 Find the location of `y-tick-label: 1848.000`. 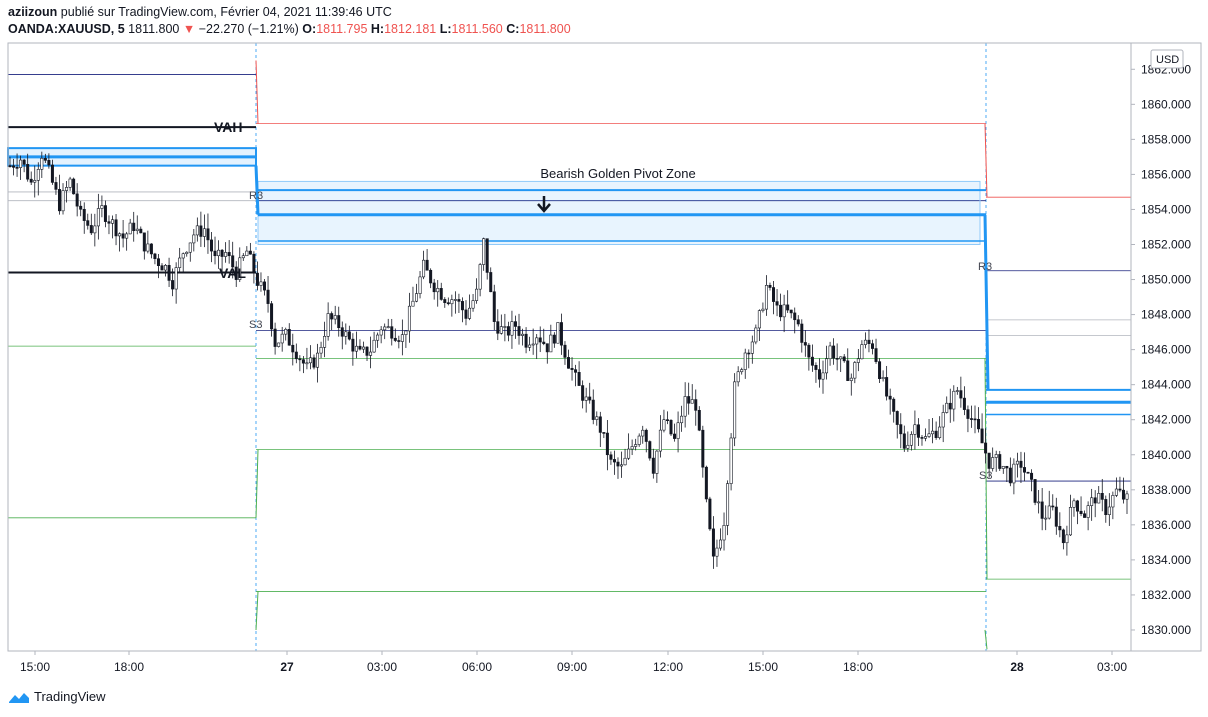

y-tick-label: 1848.000 is located at coordinates (1166, 315).